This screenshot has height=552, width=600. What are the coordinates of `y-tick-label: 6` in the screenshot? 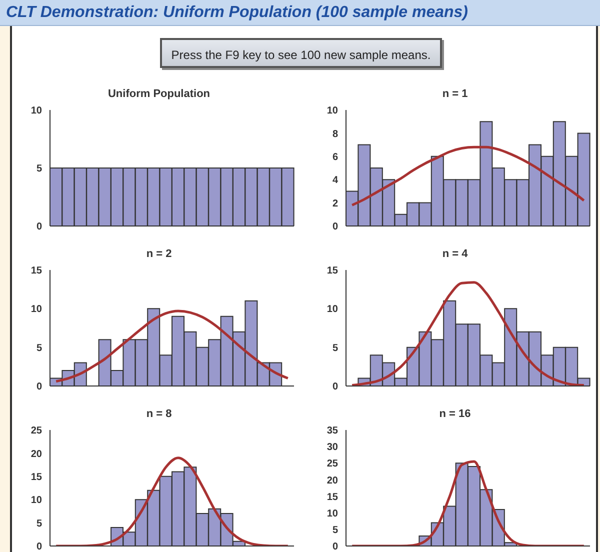 It's located at (335, 157).